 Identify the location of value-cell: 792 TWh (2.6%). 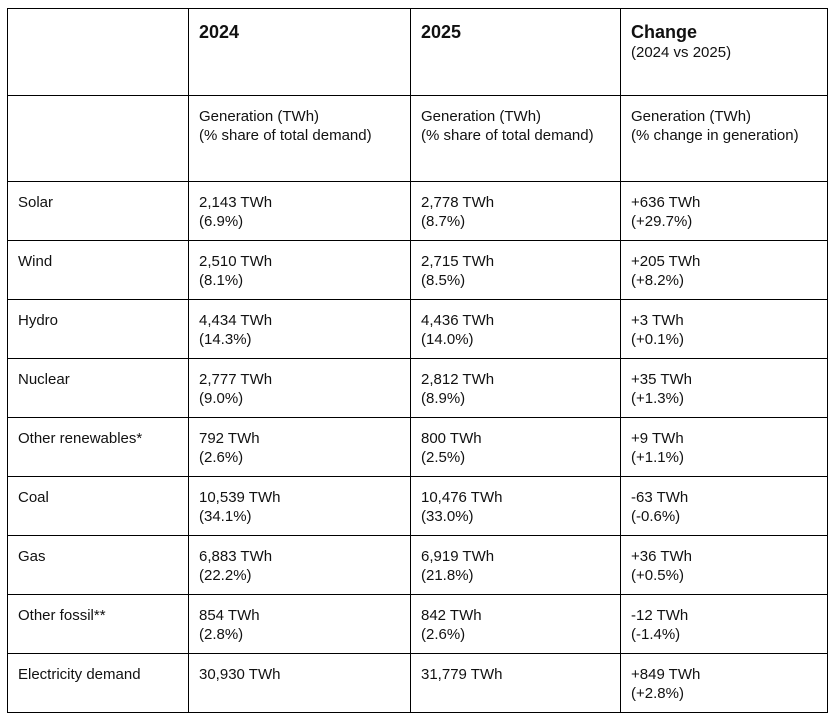
(299, 447).